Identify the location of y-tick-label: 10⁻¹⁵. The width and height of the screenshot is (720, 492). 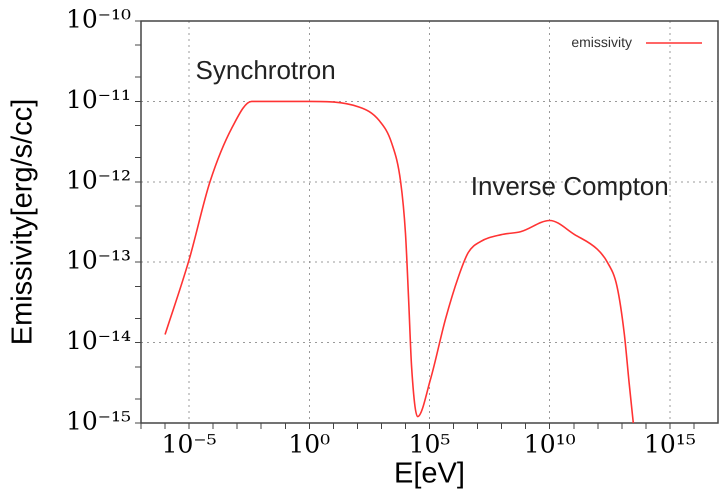
(98, 421).